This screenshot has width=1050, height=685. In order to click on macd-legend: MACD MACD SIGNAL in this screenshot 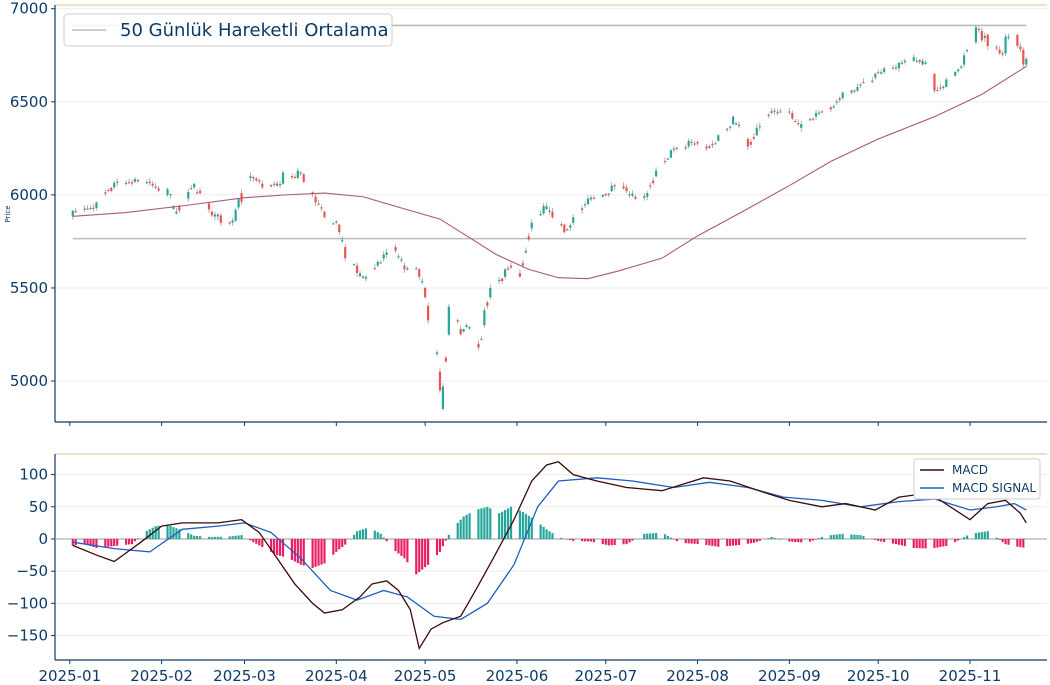, I will do `click(977, 479)`.